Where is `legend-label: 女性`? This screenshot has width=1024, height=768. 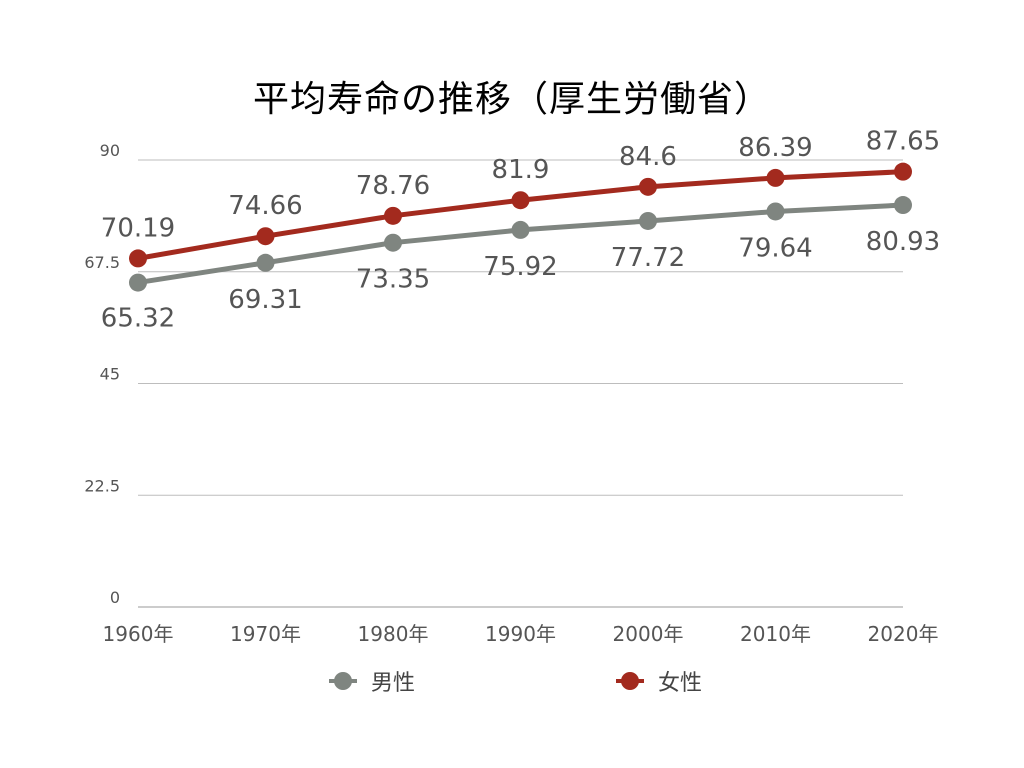 legend-label: 女性 is located at coordinates (680, 683).